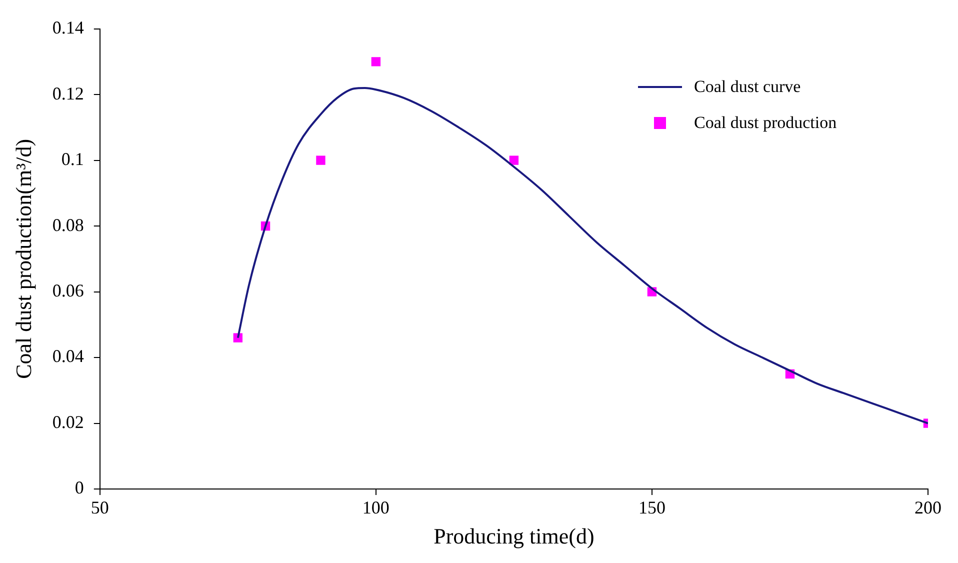 This screenshot has width=958, height=563. What do you see at coordinates (68, 224) in the screenshot?
I see `y-tick-label: 0.08` at bounding box center [68, 224].